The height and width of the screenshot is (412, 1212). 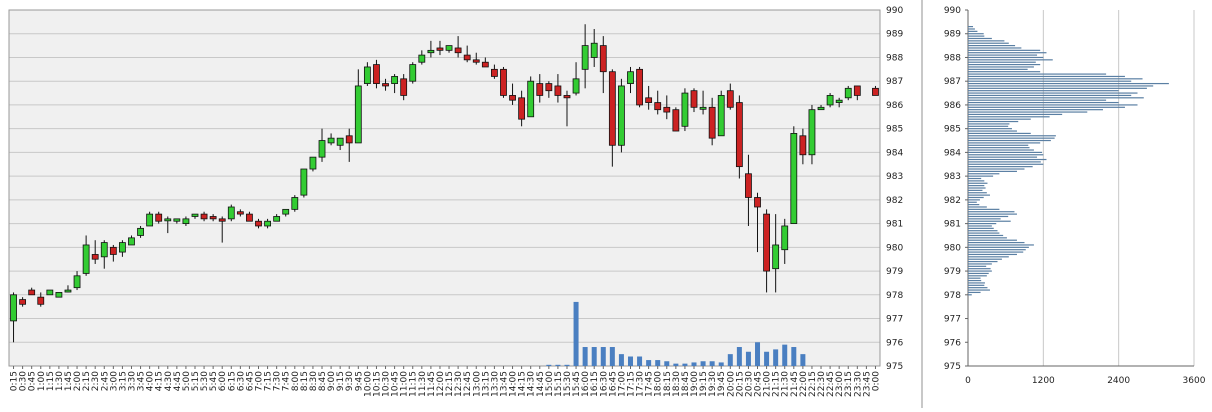 I want to click on x-tick-label: 12:00, so click(x=441, y=384).